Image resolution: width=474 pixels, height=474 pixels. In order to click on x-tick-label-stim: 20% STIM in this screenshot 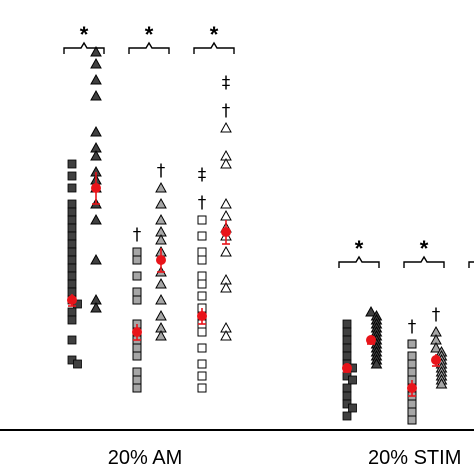, I will do `click(414, 458)`.